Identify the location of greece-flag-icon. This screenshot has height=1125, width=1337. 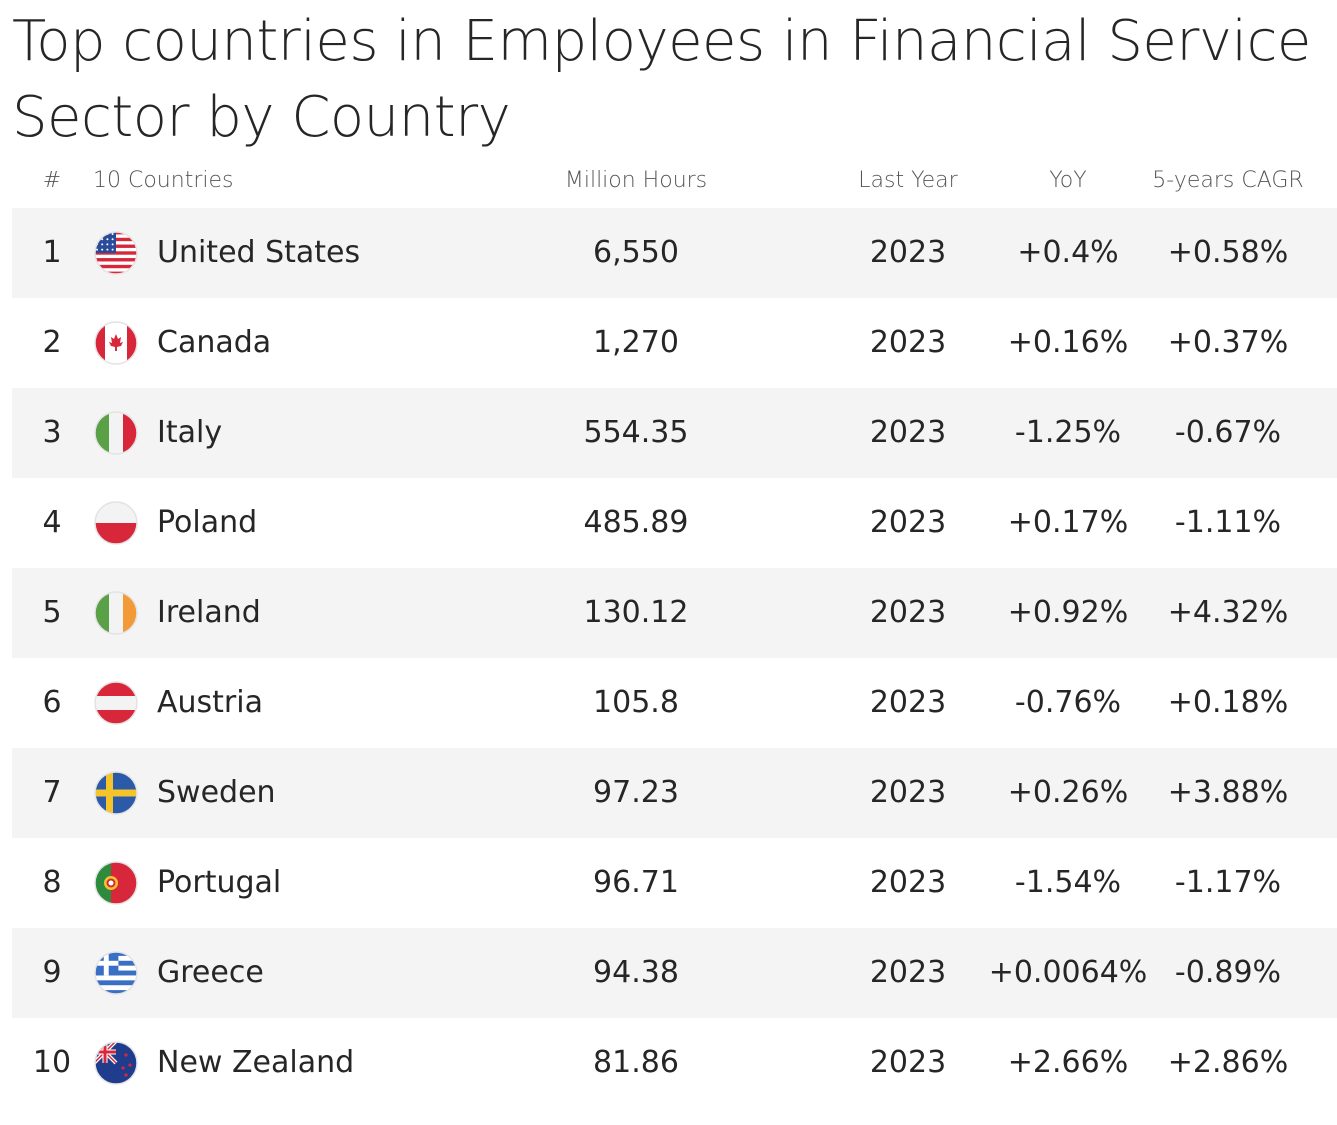
(116, 973).